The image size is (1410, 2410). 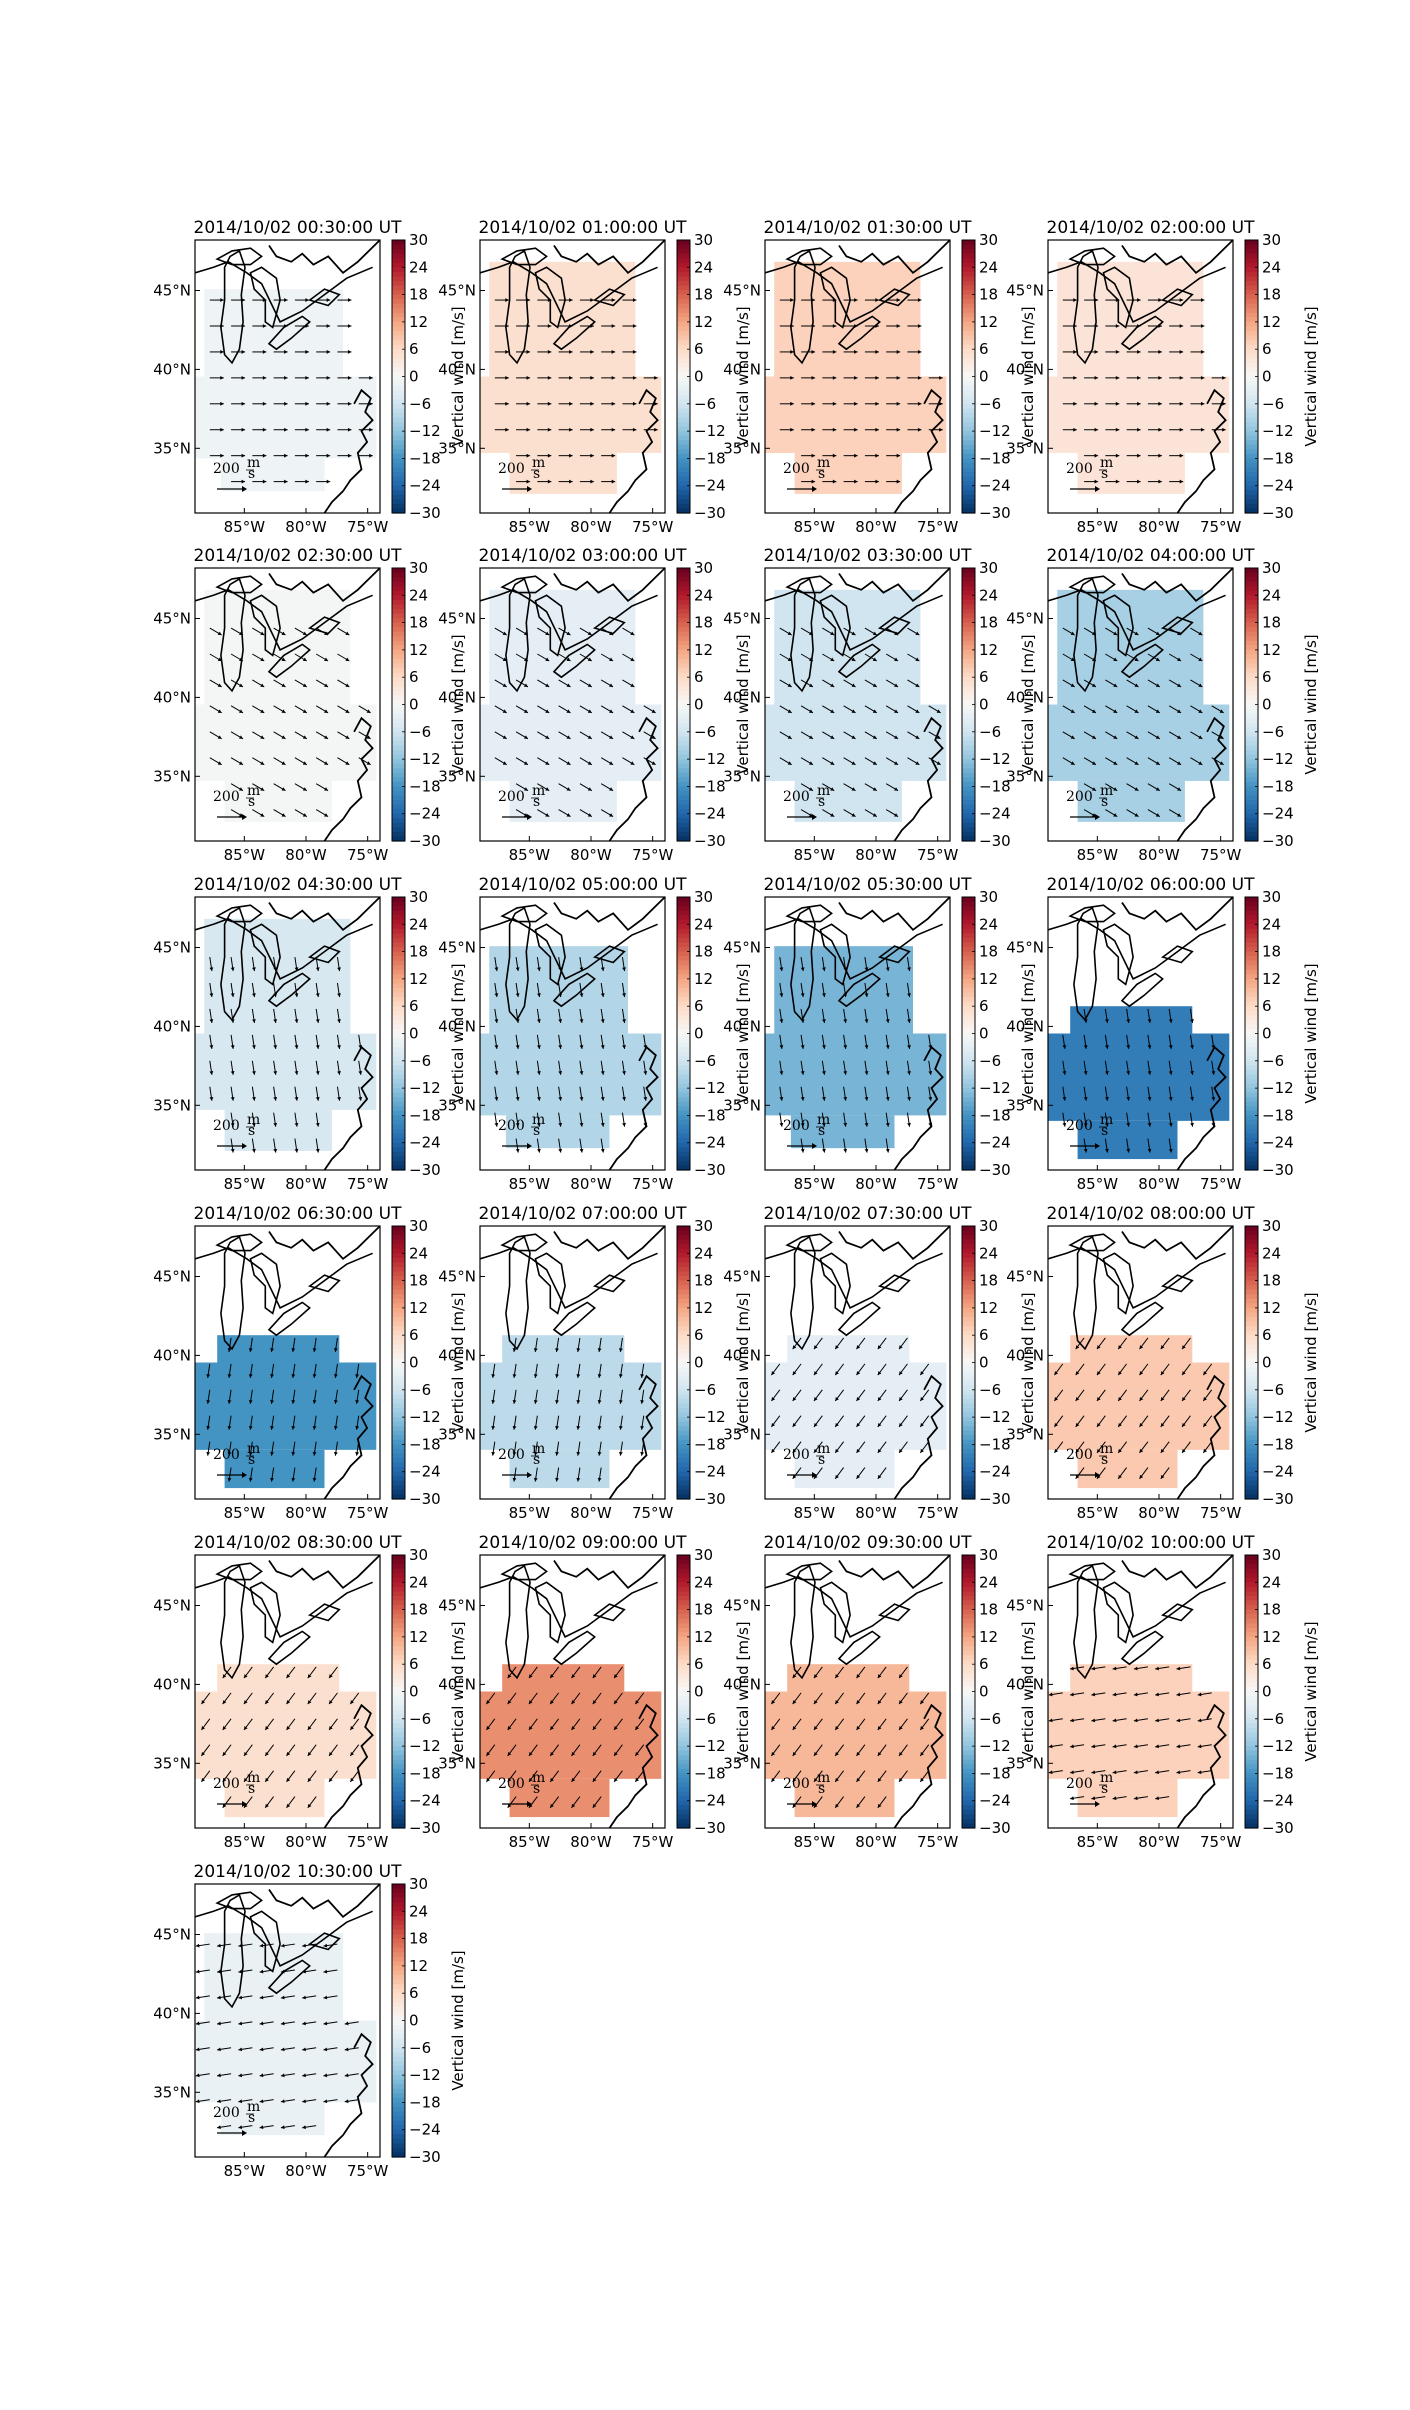 I want to click on coastline, so click(x=1177, y=1033).